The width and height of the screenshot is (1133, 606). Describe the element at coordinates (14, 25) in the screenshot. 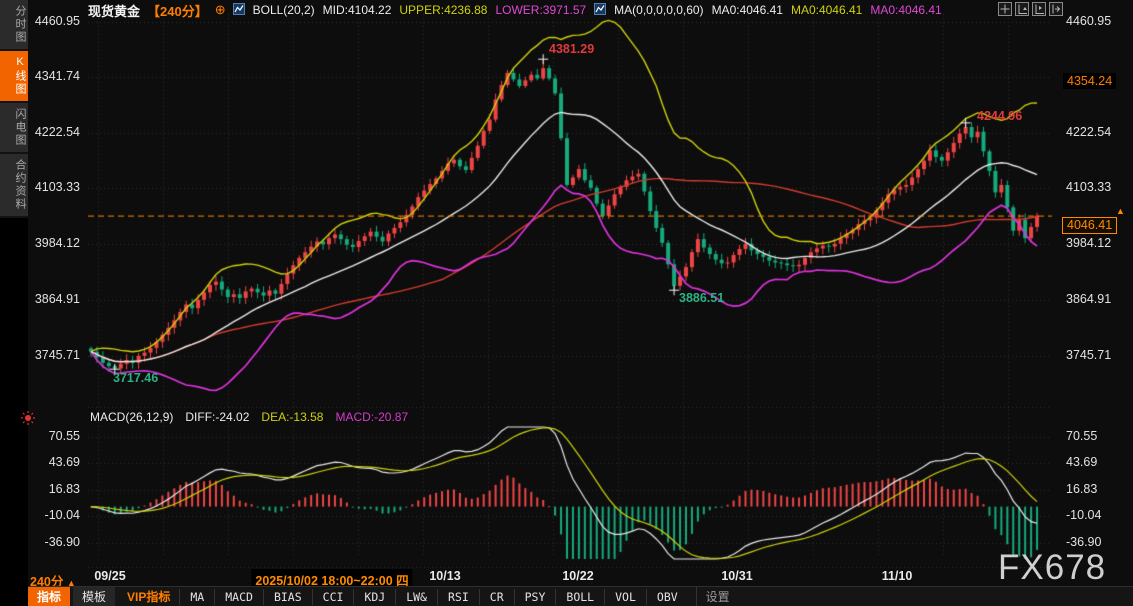

I see `sidebar-tab-分时图: 分时图` at that location.